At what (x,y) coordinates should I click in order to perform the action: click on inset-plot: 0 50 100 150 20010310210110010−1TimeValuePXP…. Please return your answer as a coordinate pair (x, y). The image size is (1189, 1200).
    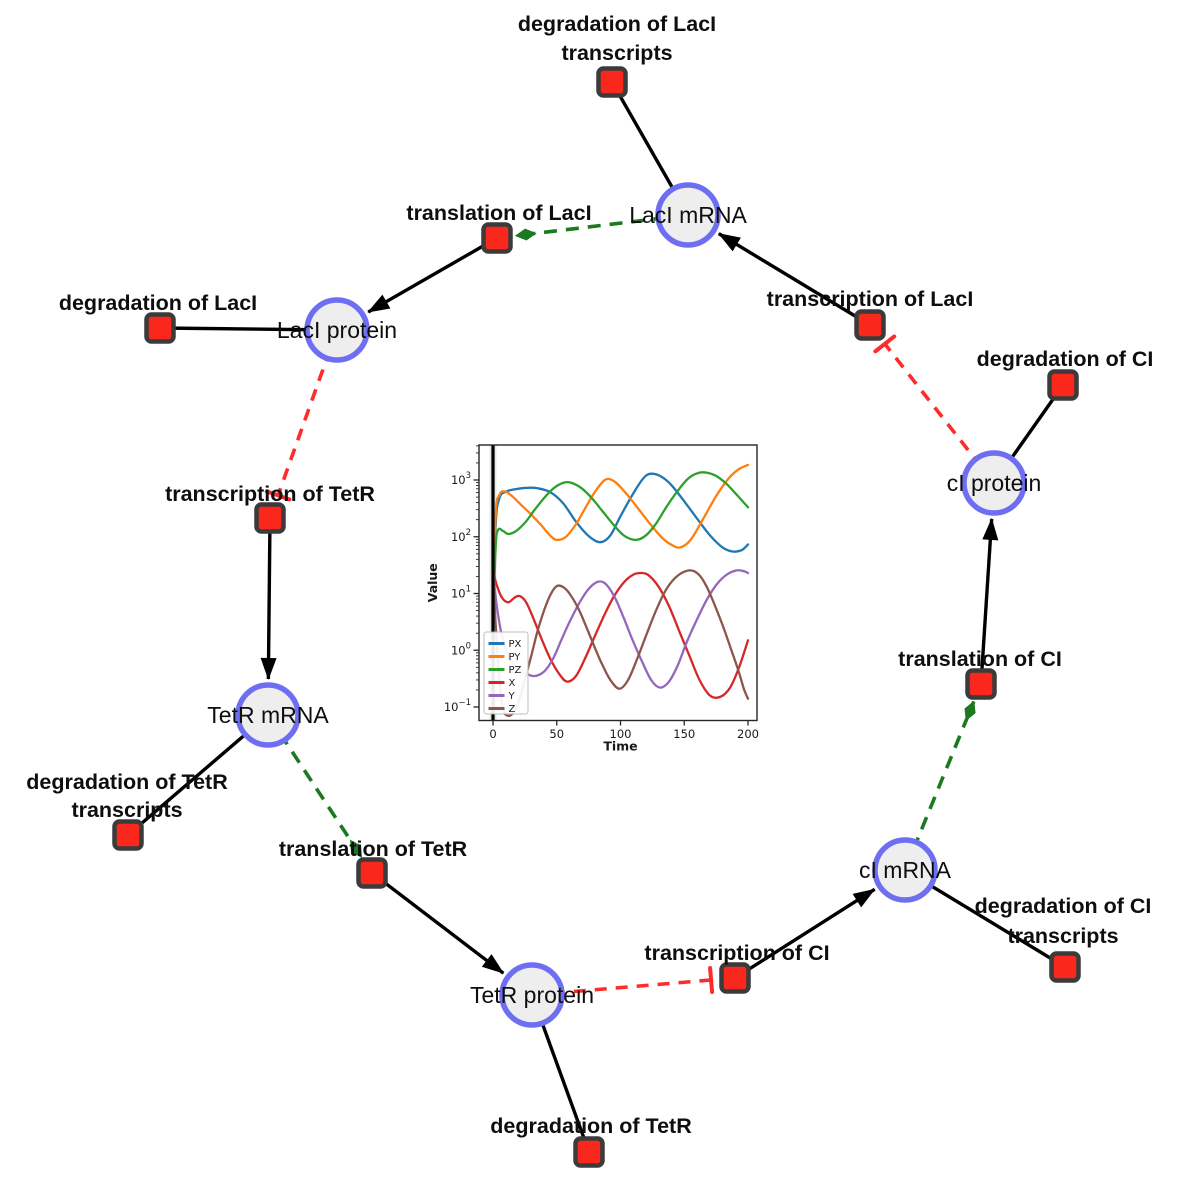
    Looking at the image, I should click on (592, 599).